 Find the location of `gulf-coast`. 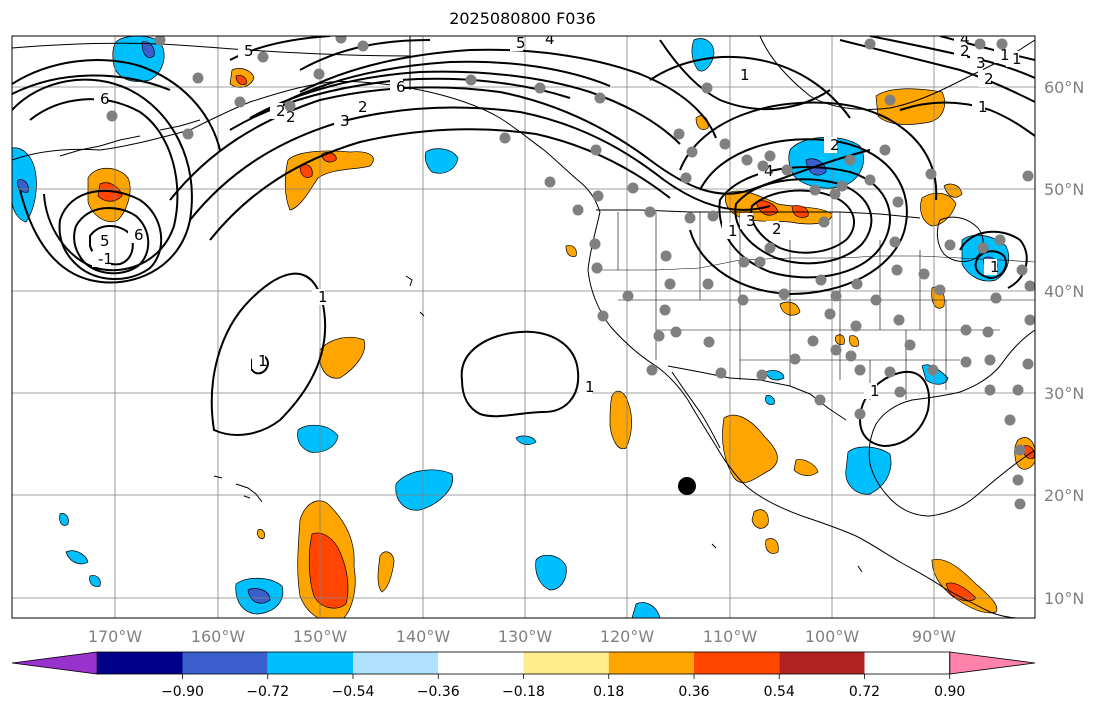

gulf-coast is located at coordinates (951, 423).